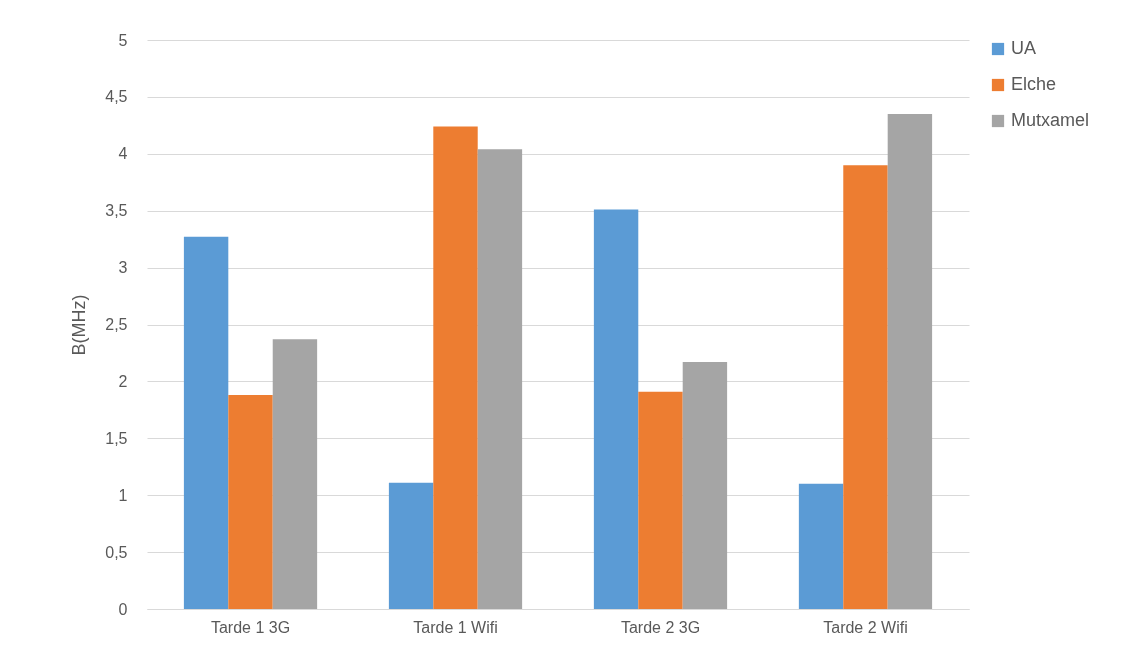 The width and height of the screenshot is (1134, 666). What do you see at coordinates (123, 154) in the screenshot?
I see `y-tick-label: 4` at bounding box center [123, 154].